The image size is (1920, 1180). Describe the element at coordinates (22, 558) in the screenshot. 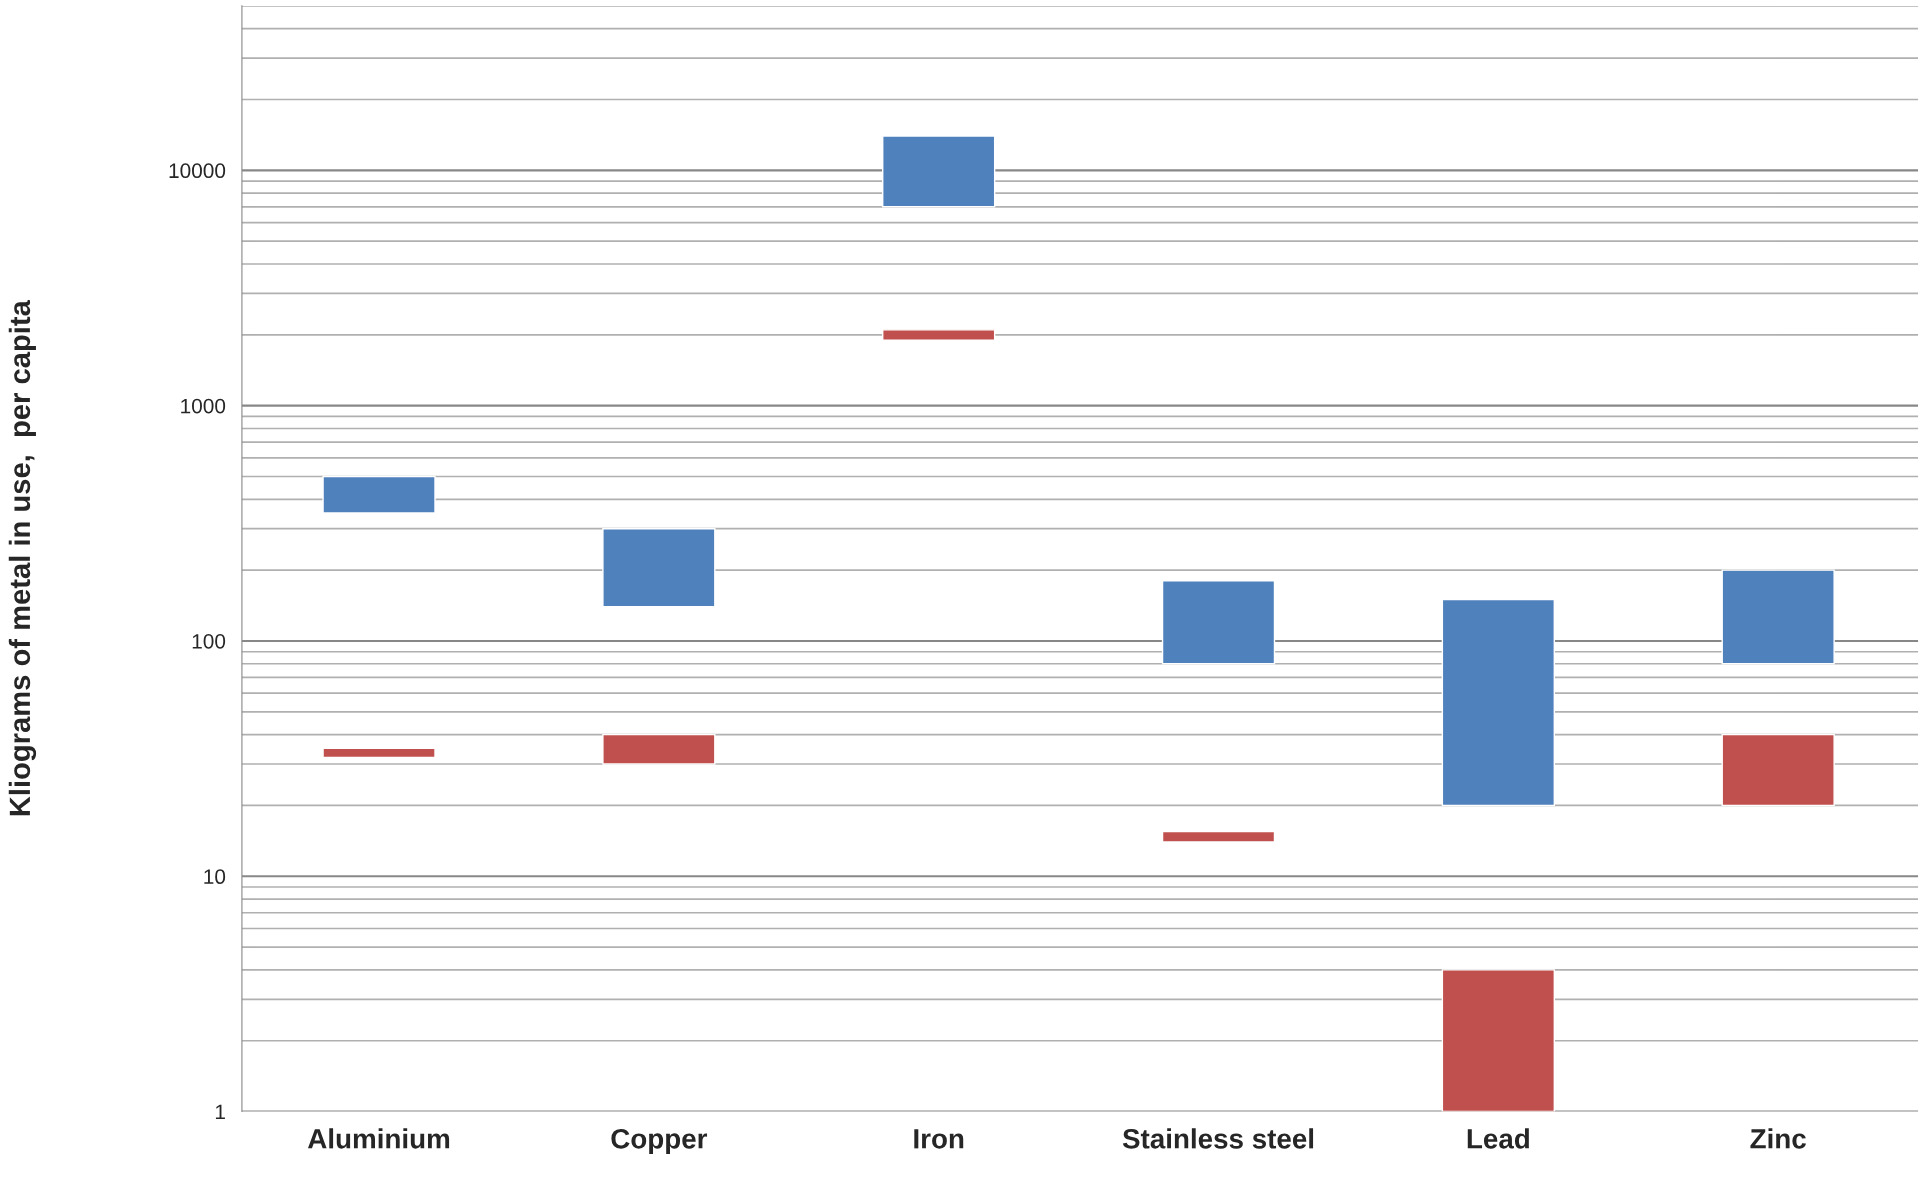

I see `y-axis-title: Kliograms of metal in use, per capita` at that location.